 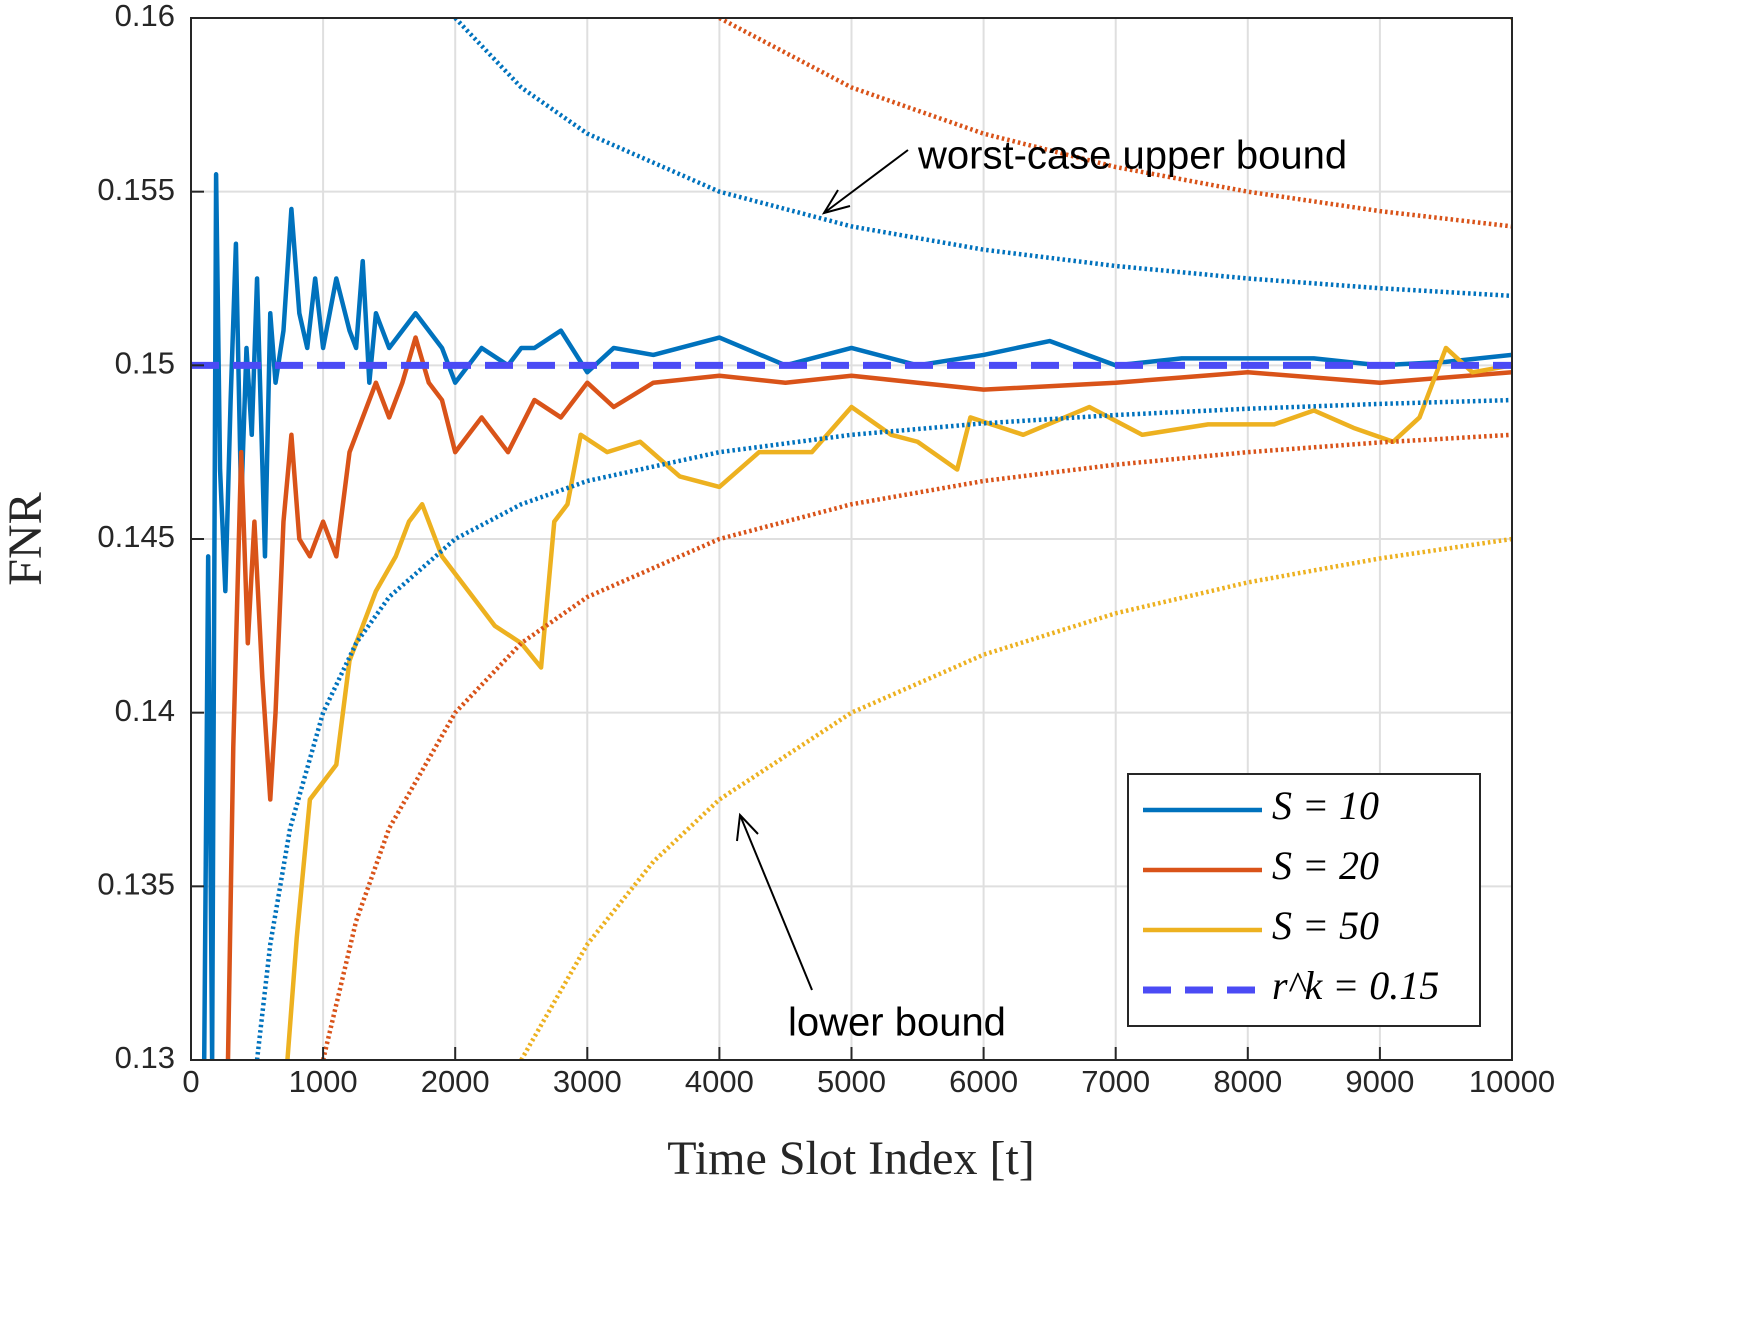 I want to click on x-tick-label: 1000, so click(x=323, y=1081).